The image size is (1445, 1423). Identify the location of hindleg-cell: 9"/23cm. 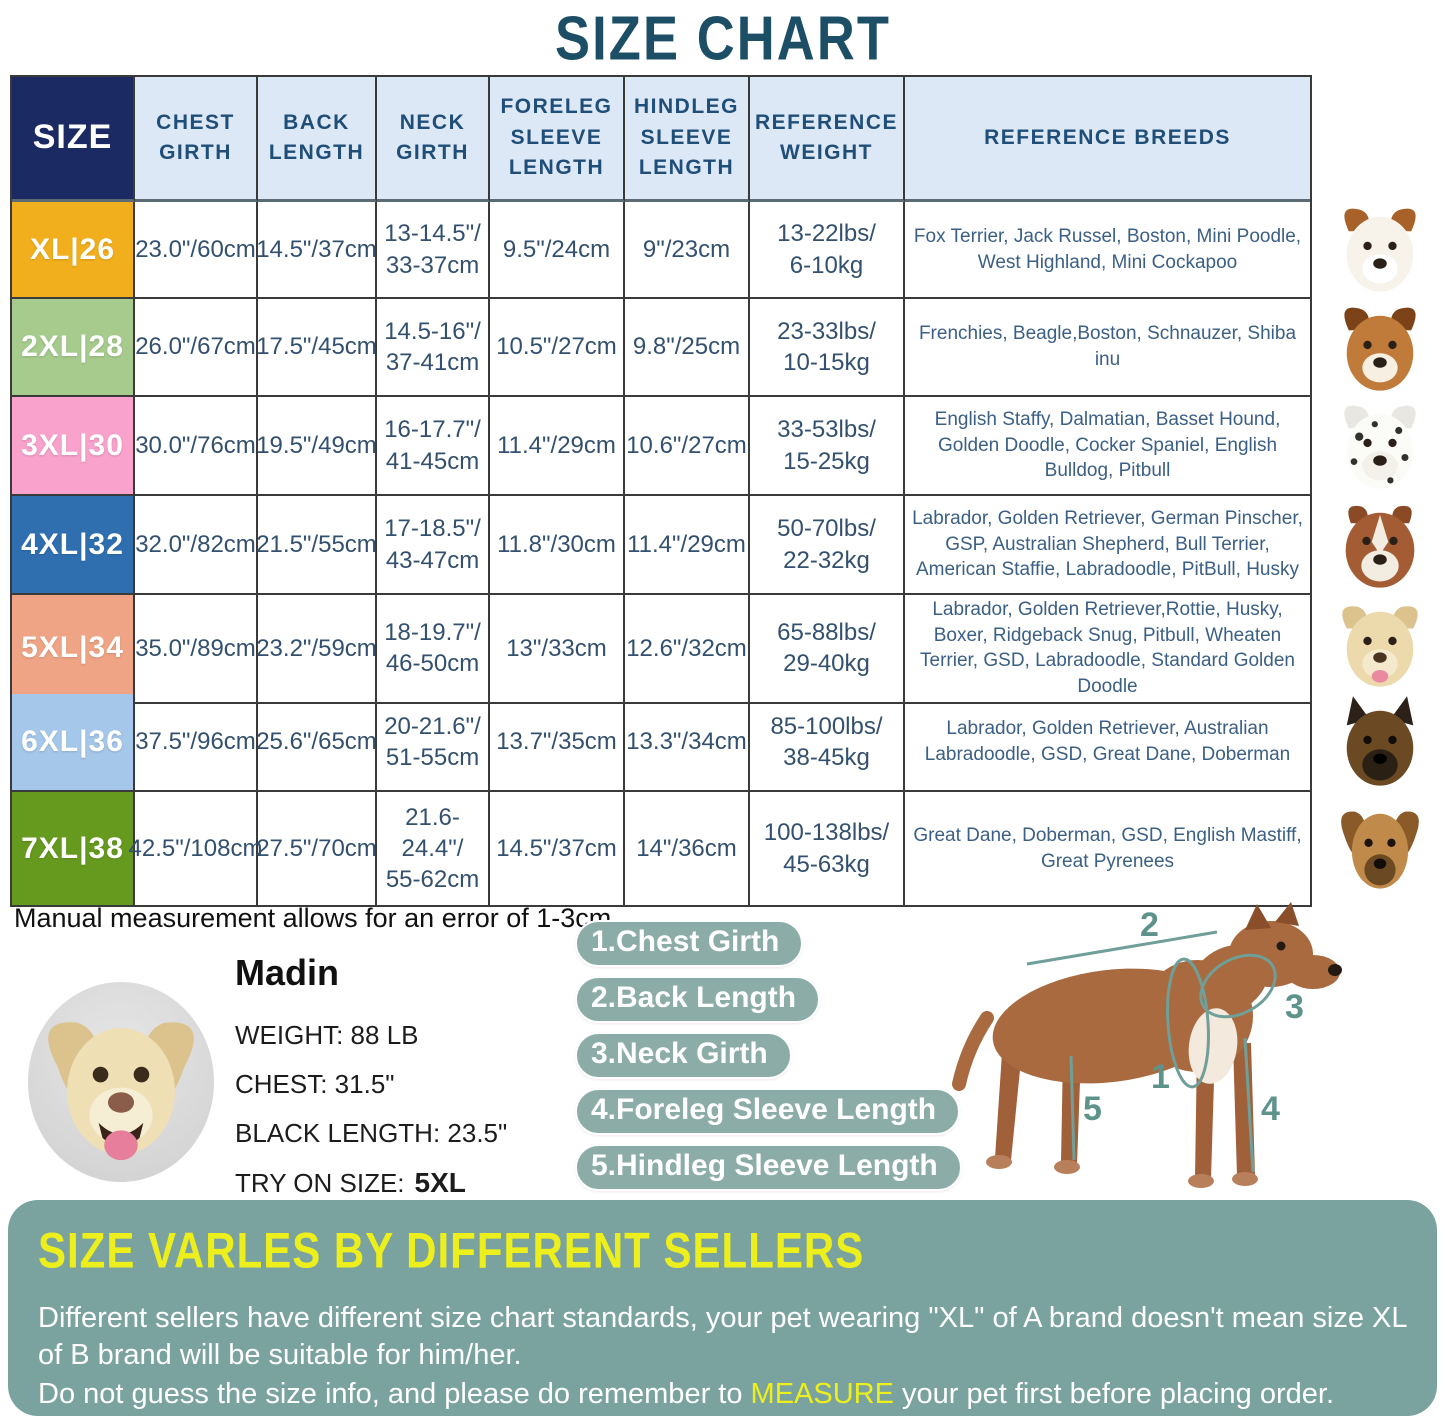
(687, 250).